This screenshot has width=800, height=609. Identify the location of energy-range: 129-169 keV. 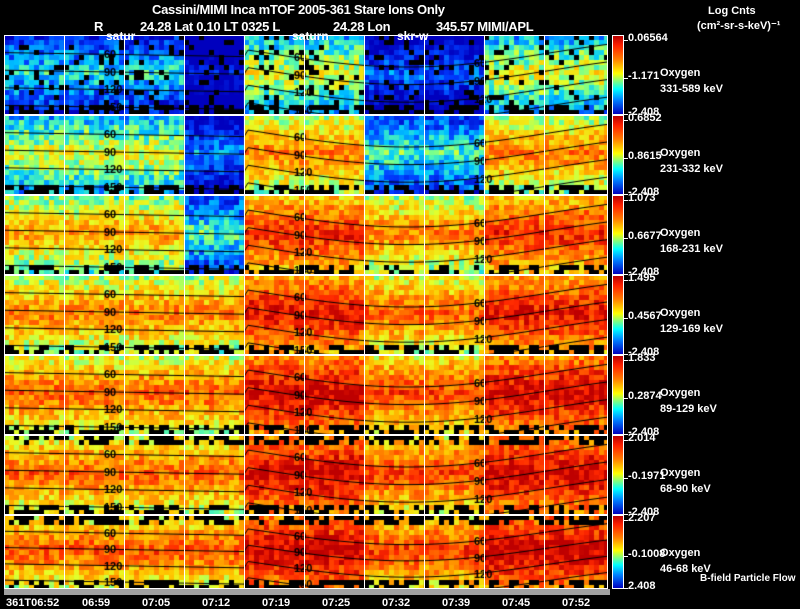
(691, 329).